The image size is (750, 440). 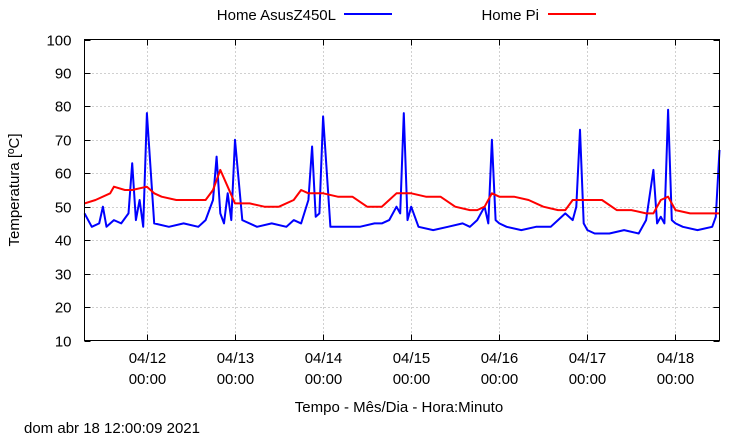 What do you see at coordinates (276, 15) in the screenshot?
I see `legend-label-asus: Home AsusZ450L` at bounding box center [276, 15].